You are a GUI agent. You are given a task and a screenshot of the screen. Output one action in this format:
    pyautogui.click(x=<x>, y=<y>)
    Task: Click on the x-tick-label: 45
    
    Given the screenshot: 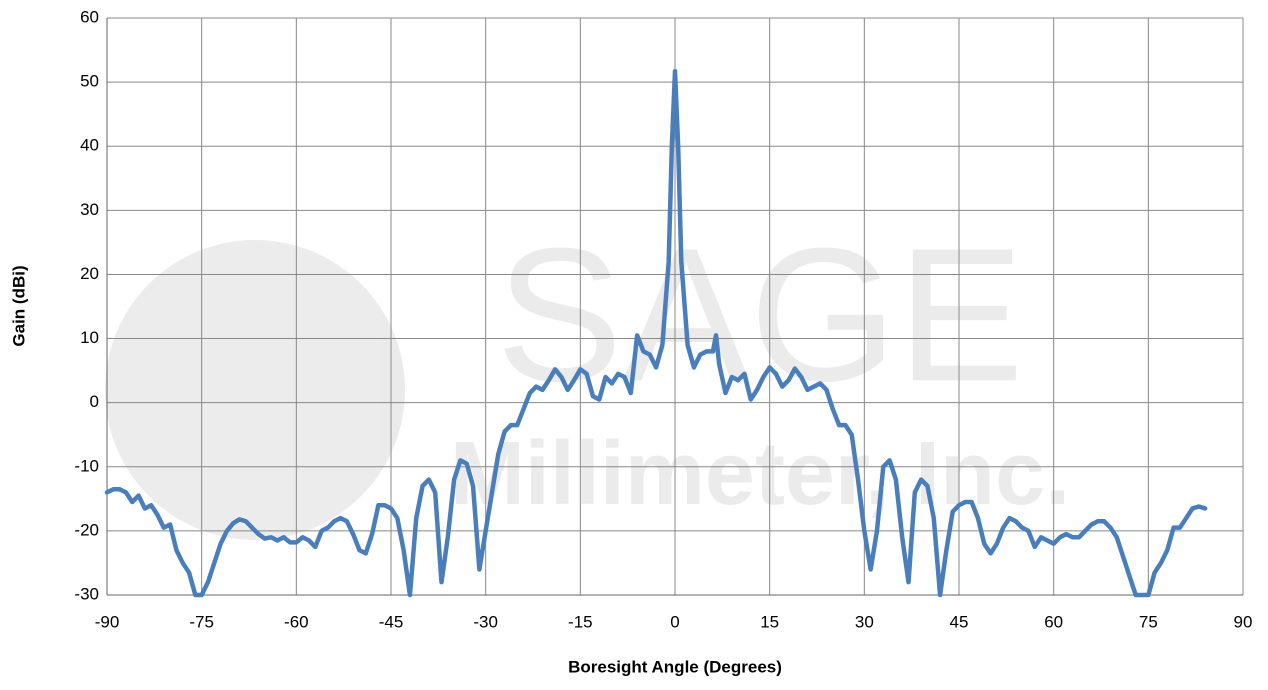 What is the action you would take?
    pyautogui.click(x=959, y=621)
    